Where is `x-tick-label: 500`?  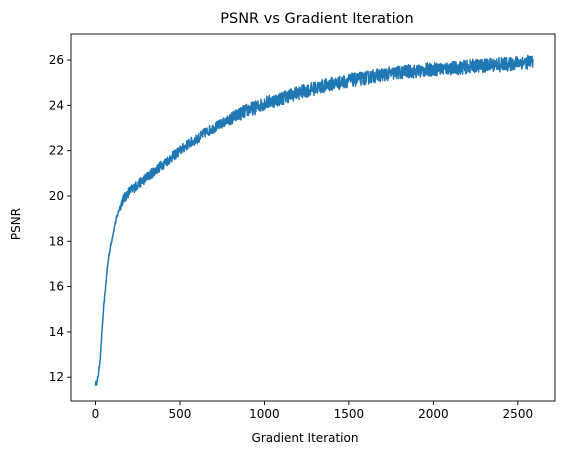
x-tick-label: 500 is located at coordinates (180, 414).